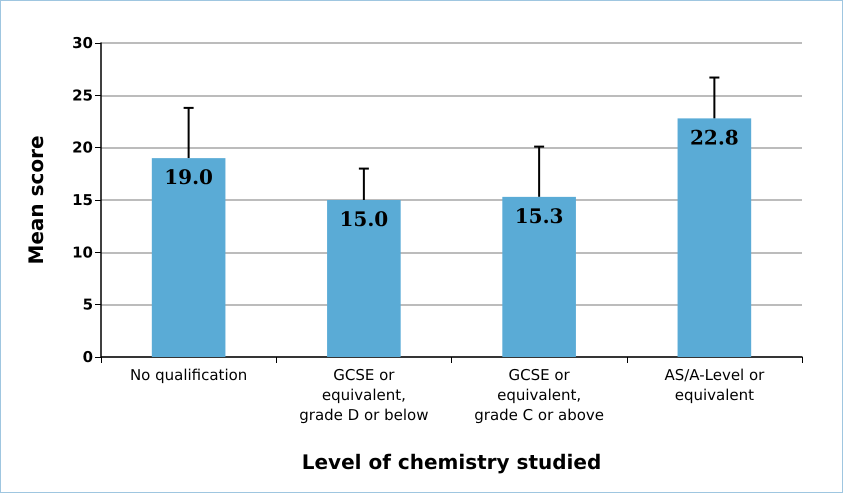 This screenshot has width=843, height=493. Describe the element at coordinates (188, 177) in the screenshot. I see `data-label: 19.0` at that location.